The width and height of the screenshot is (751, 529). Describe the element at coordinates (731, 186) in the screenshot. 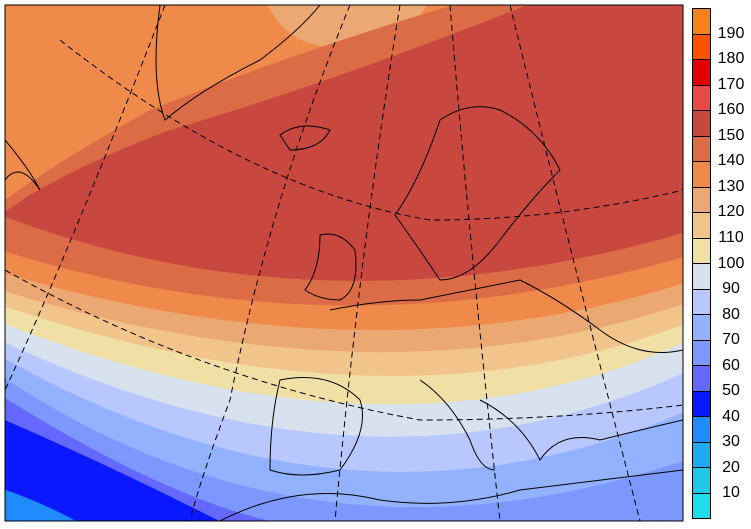

I see `colorbar-tick-label: 130` at that location.